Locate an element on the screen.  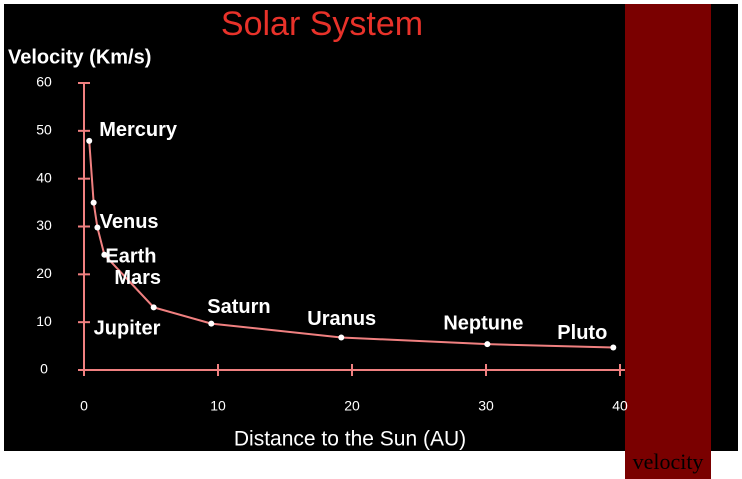
planet-label: Venus is located at coordinates (129, 222).